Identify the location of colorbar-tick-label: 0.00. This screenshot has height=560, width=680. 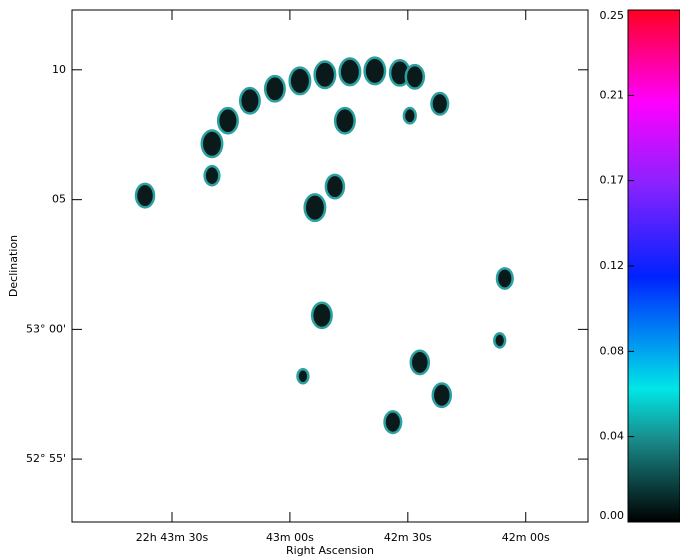
(612, 515).